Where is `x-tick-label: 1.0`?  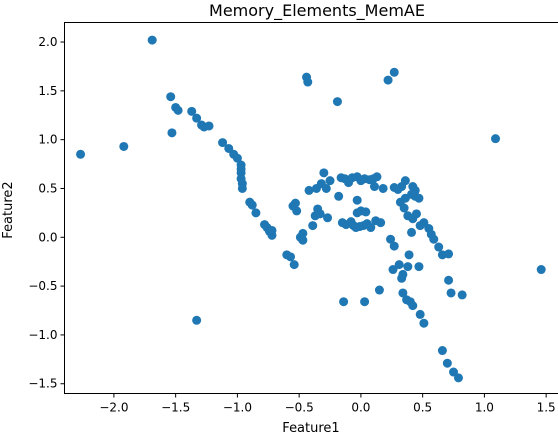 x-tick-label: 1.0 is located at coordinates (484, 408).